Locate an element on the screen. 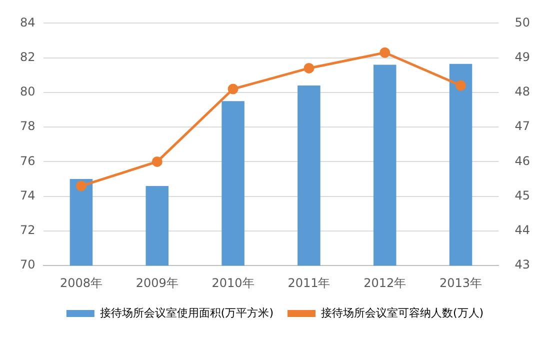 This screenshot has height=337, width=550. x-tick-label: 2009年 is located at coordinates (157, 283).